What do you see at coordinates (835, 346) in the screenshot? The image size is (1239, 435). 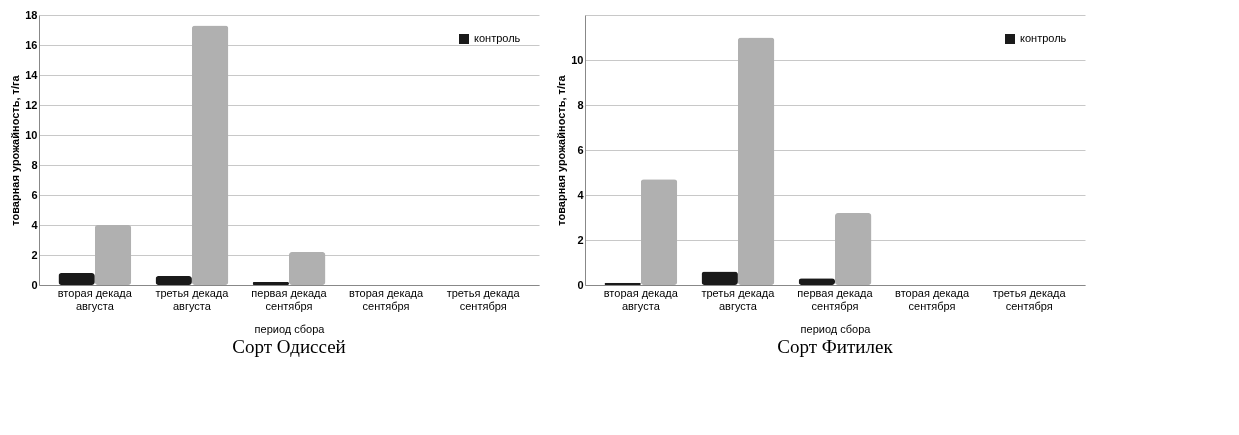 I see `text: Сорт Фитилек` at bounding box center [835, 346].